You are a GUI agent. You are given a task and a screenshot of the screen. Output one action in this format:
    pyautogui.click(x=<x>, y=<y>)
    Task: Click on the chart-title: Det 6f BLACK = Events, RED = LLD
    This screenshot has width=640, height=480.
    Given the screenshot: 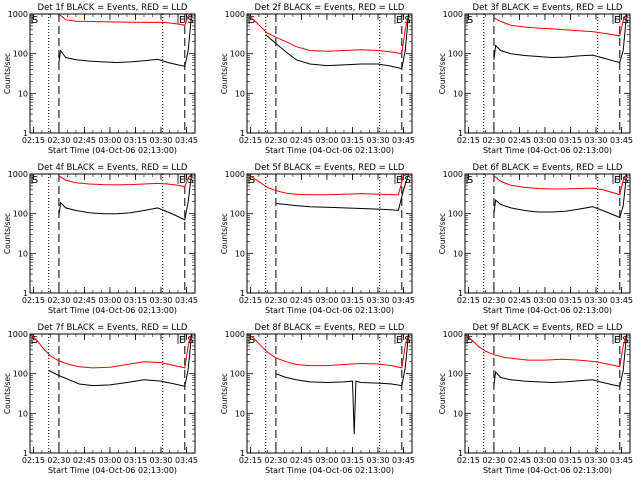 What is the action you would take?
    pyautogui.click(x=548, y=168)
    